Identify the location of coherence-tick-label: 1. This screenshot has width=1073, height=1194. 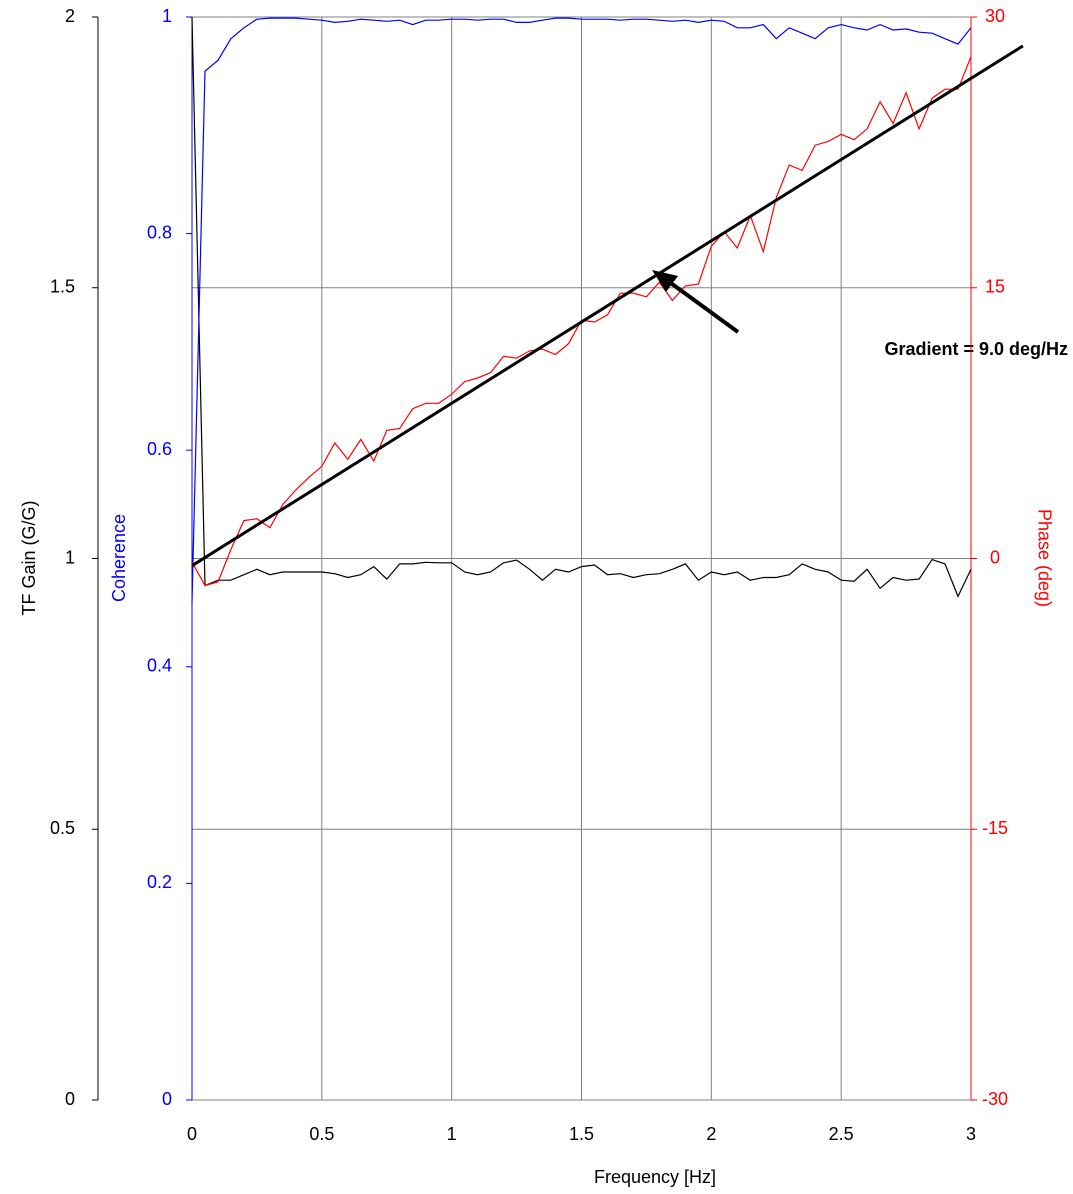
(167, 16).